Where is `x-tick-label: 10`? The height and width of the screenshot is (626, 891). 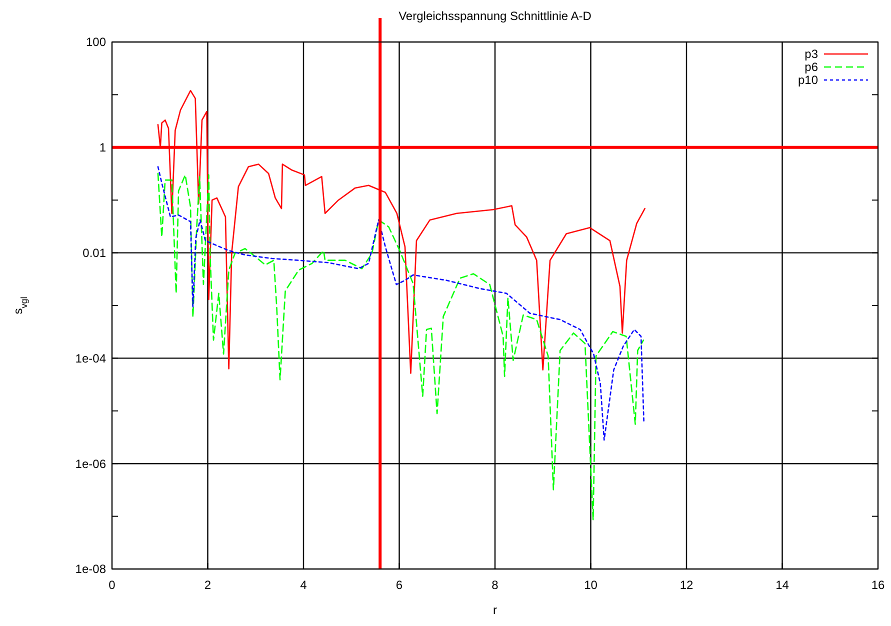 x-tick-label: 10 is located at coordinates (591, 585).